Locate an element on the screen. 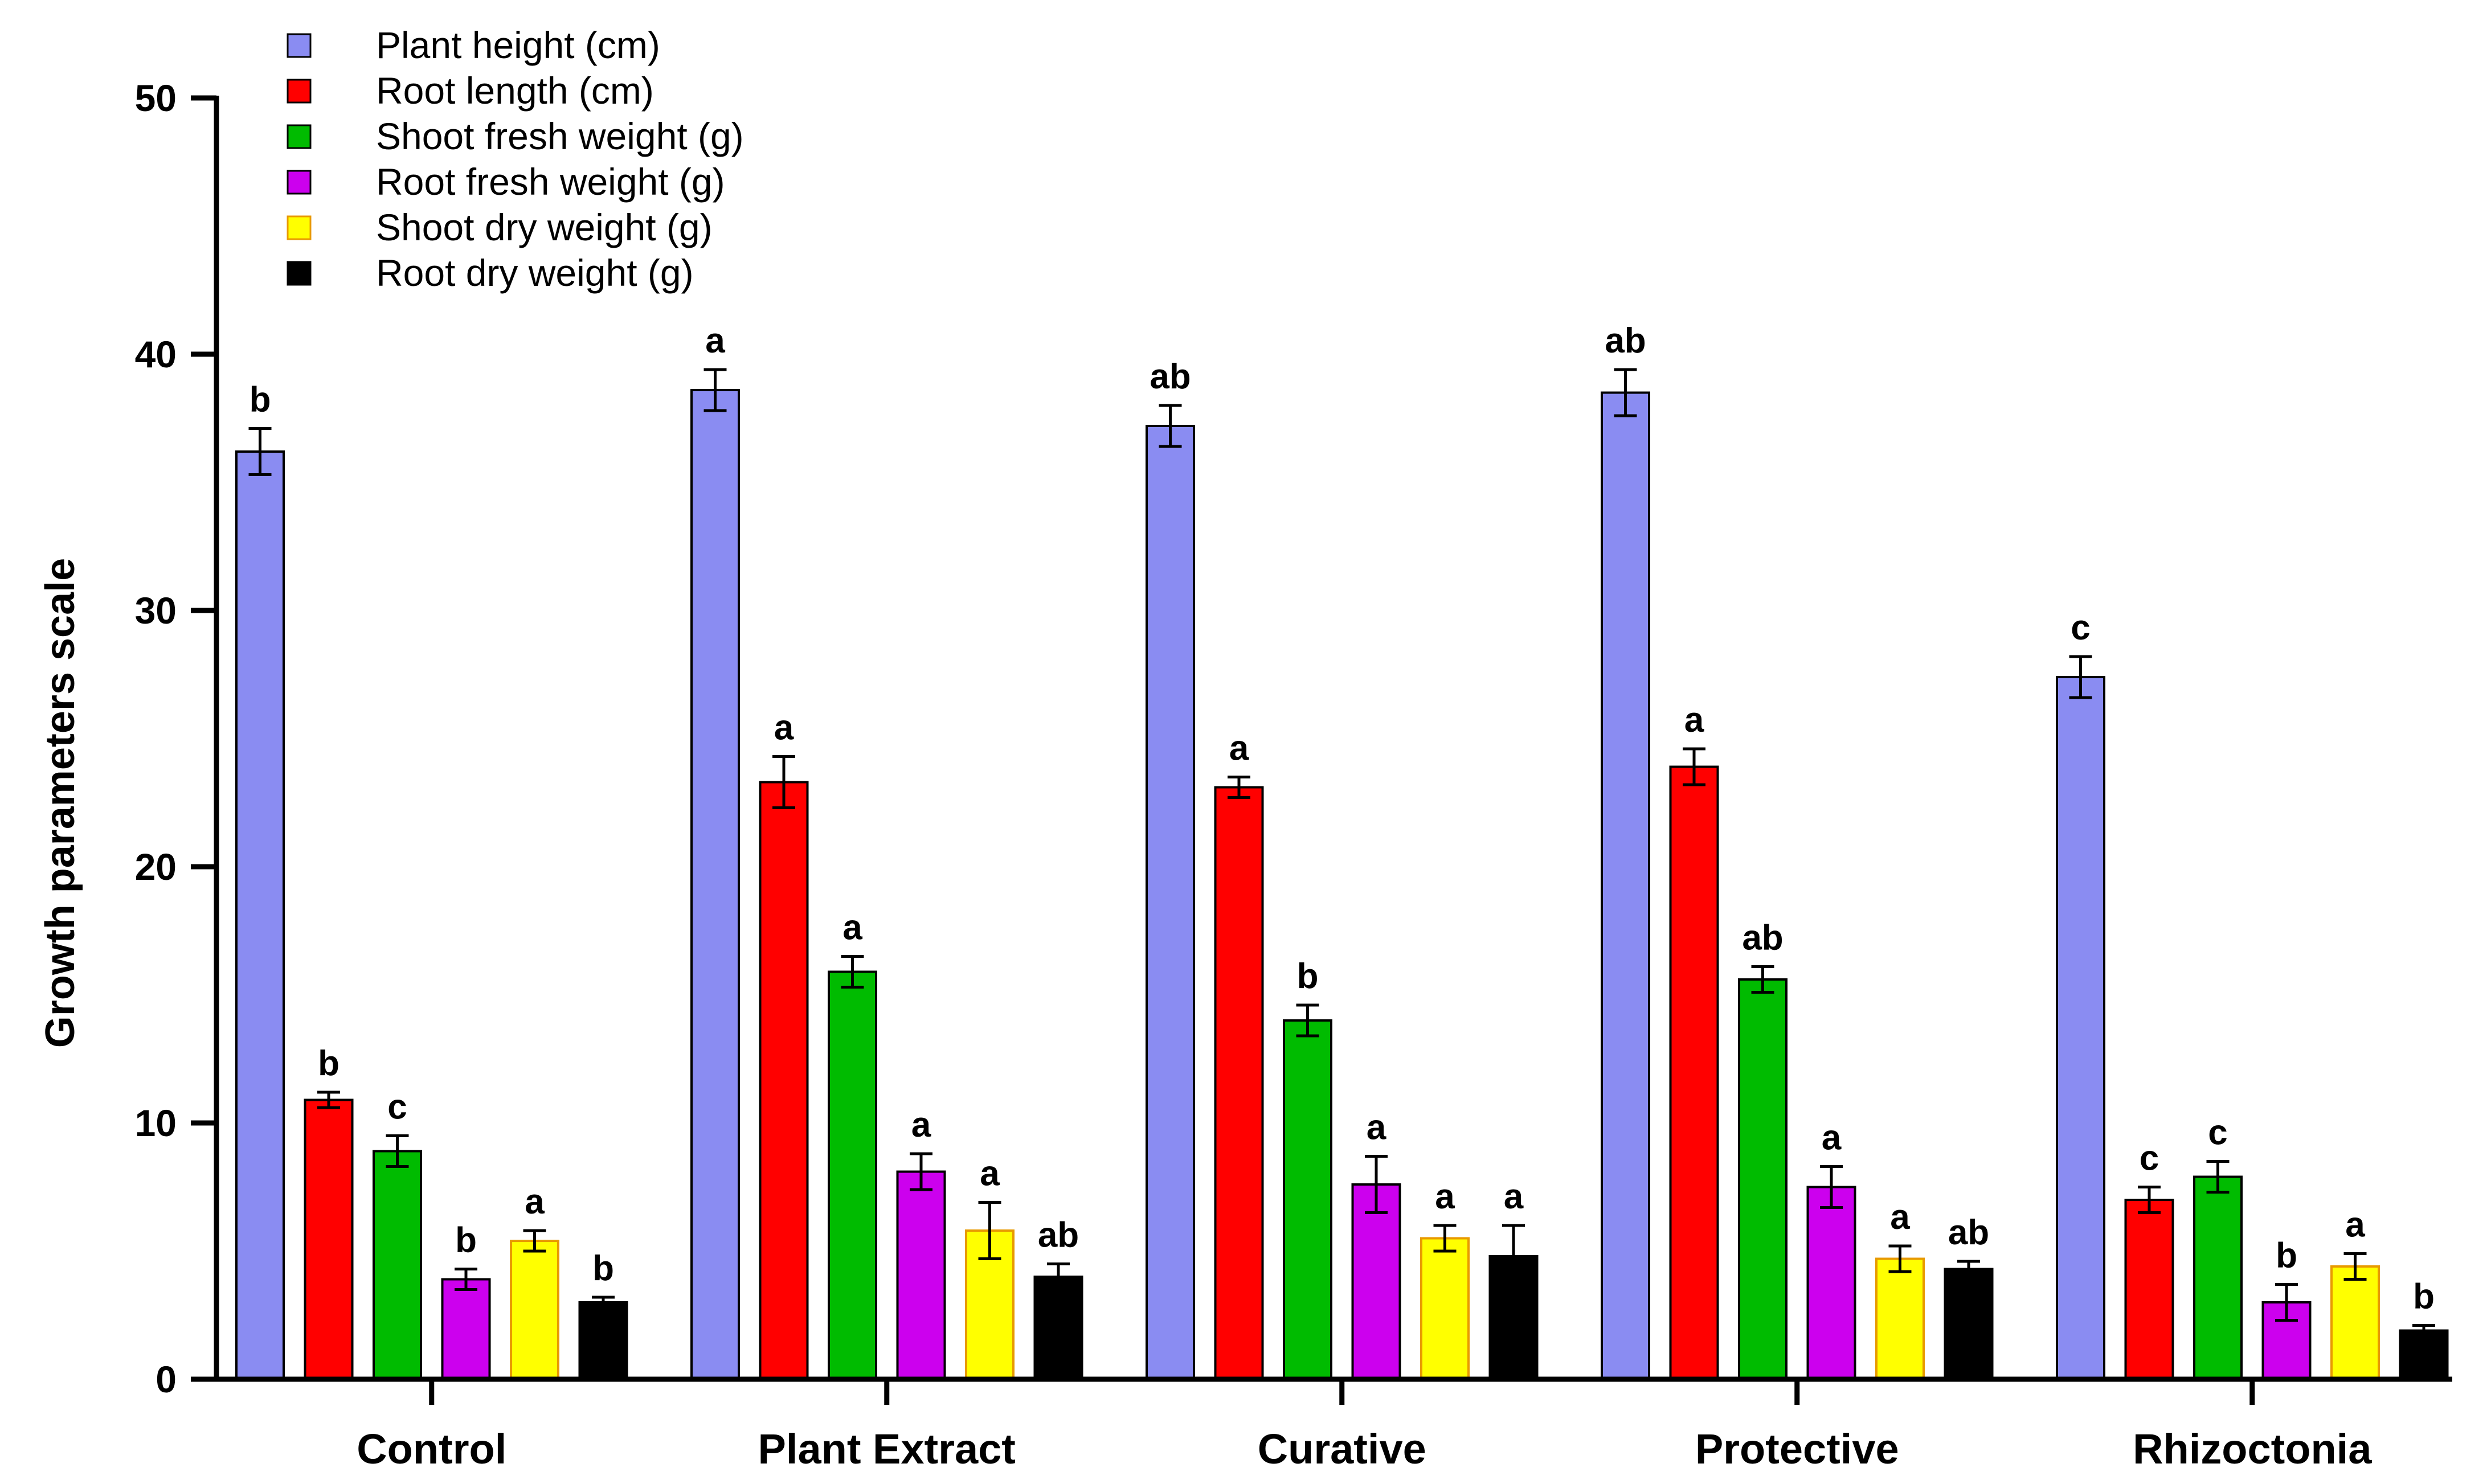 The image size is (2491, 1484). legend-label: Shoot fresh weight (g) is located at coordinates (560, 136).